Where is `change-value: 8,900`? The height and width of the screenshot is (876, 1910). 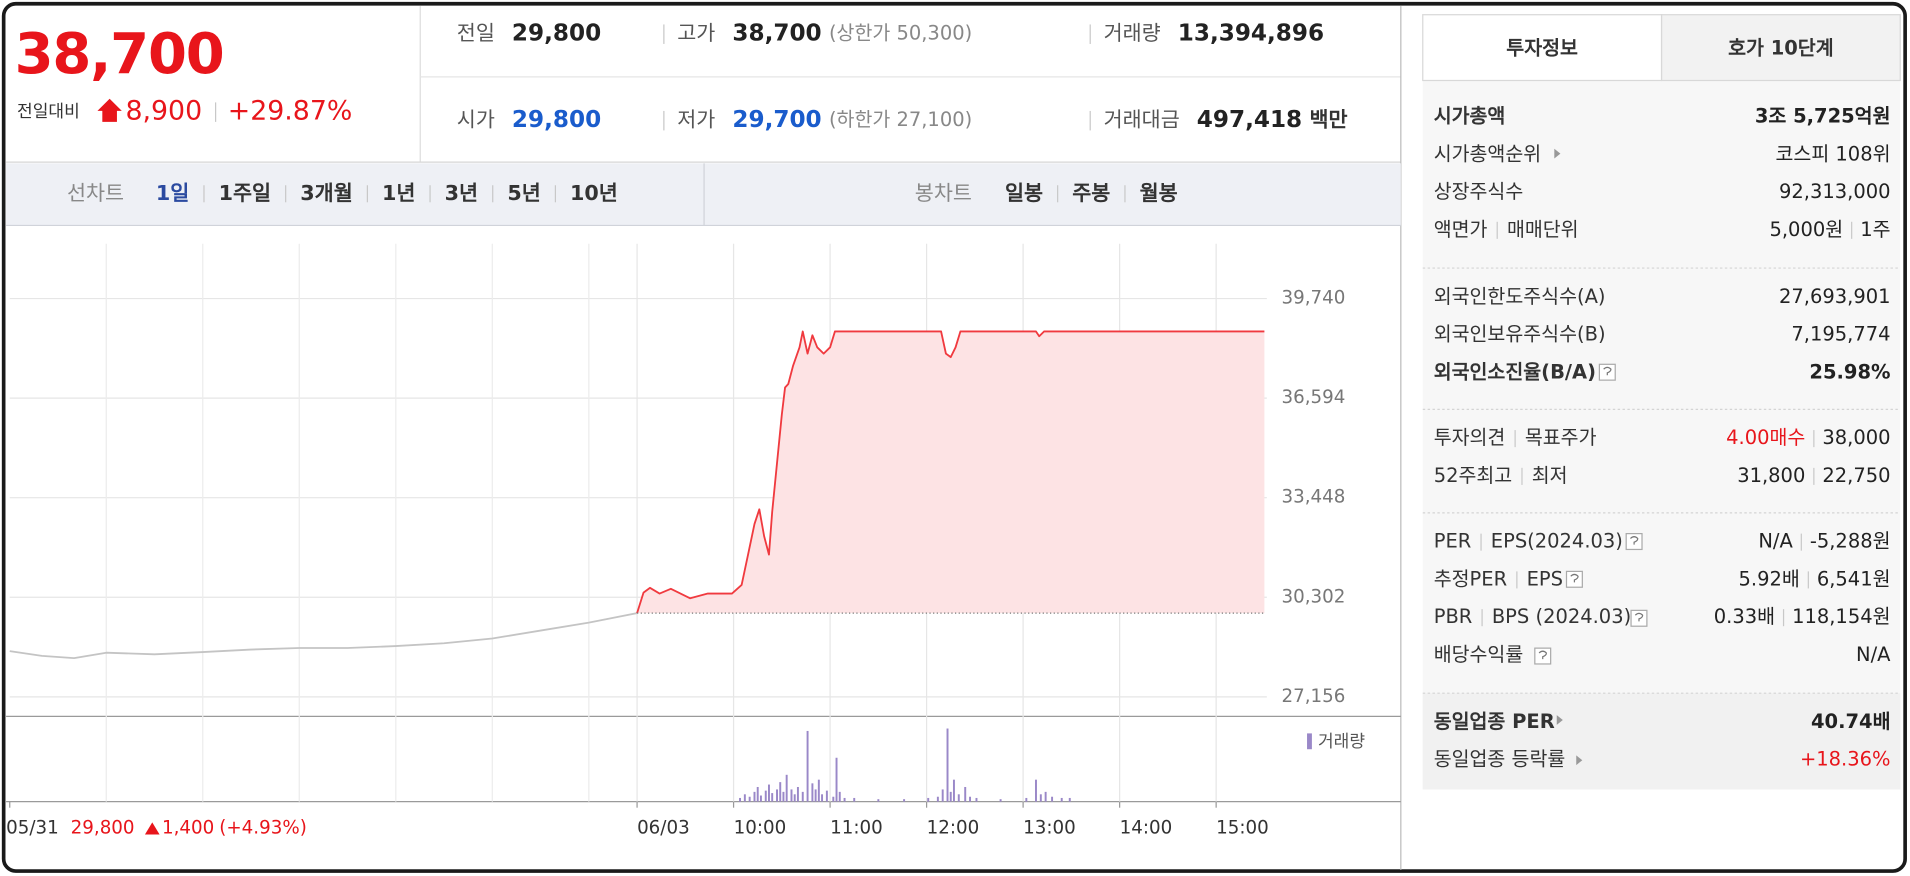 change-value: 8,900 is located at coordinates (163, 111).